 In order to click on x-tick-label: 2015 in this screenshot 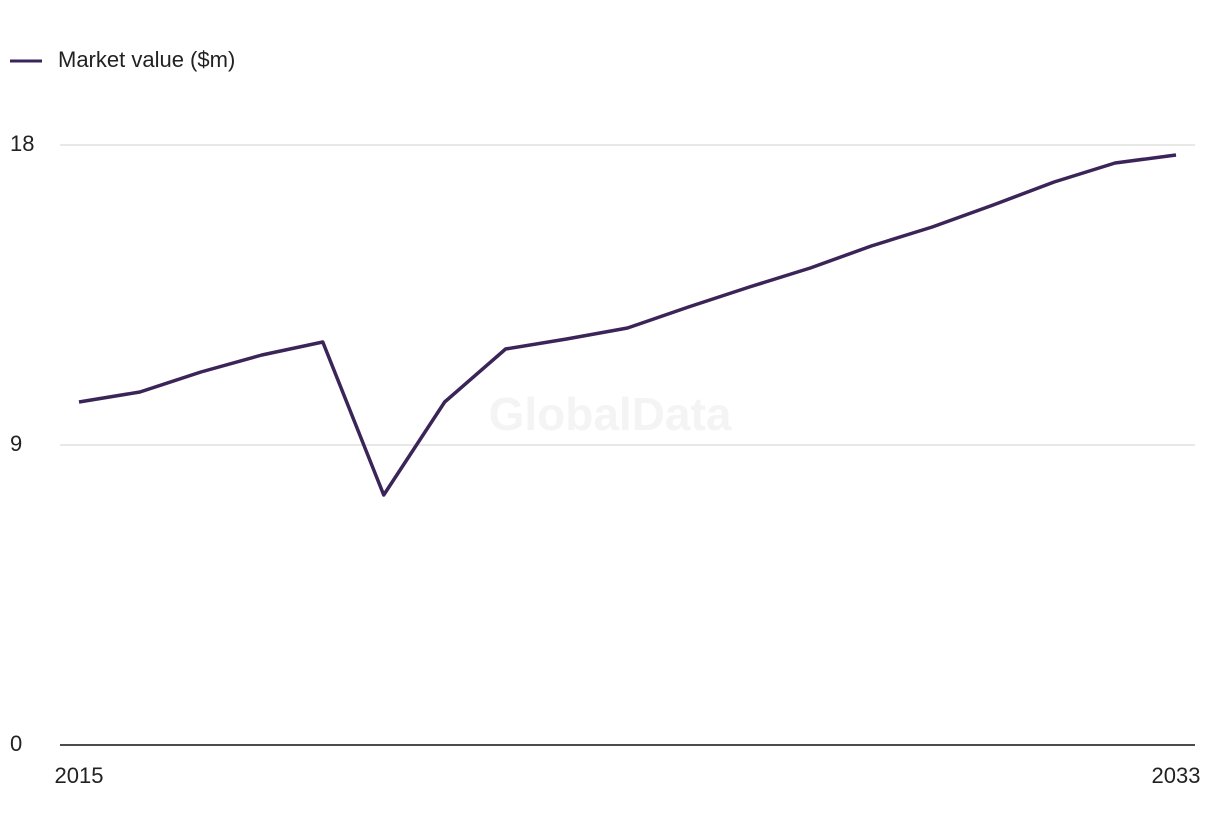, I will do `click(79, 775)`.